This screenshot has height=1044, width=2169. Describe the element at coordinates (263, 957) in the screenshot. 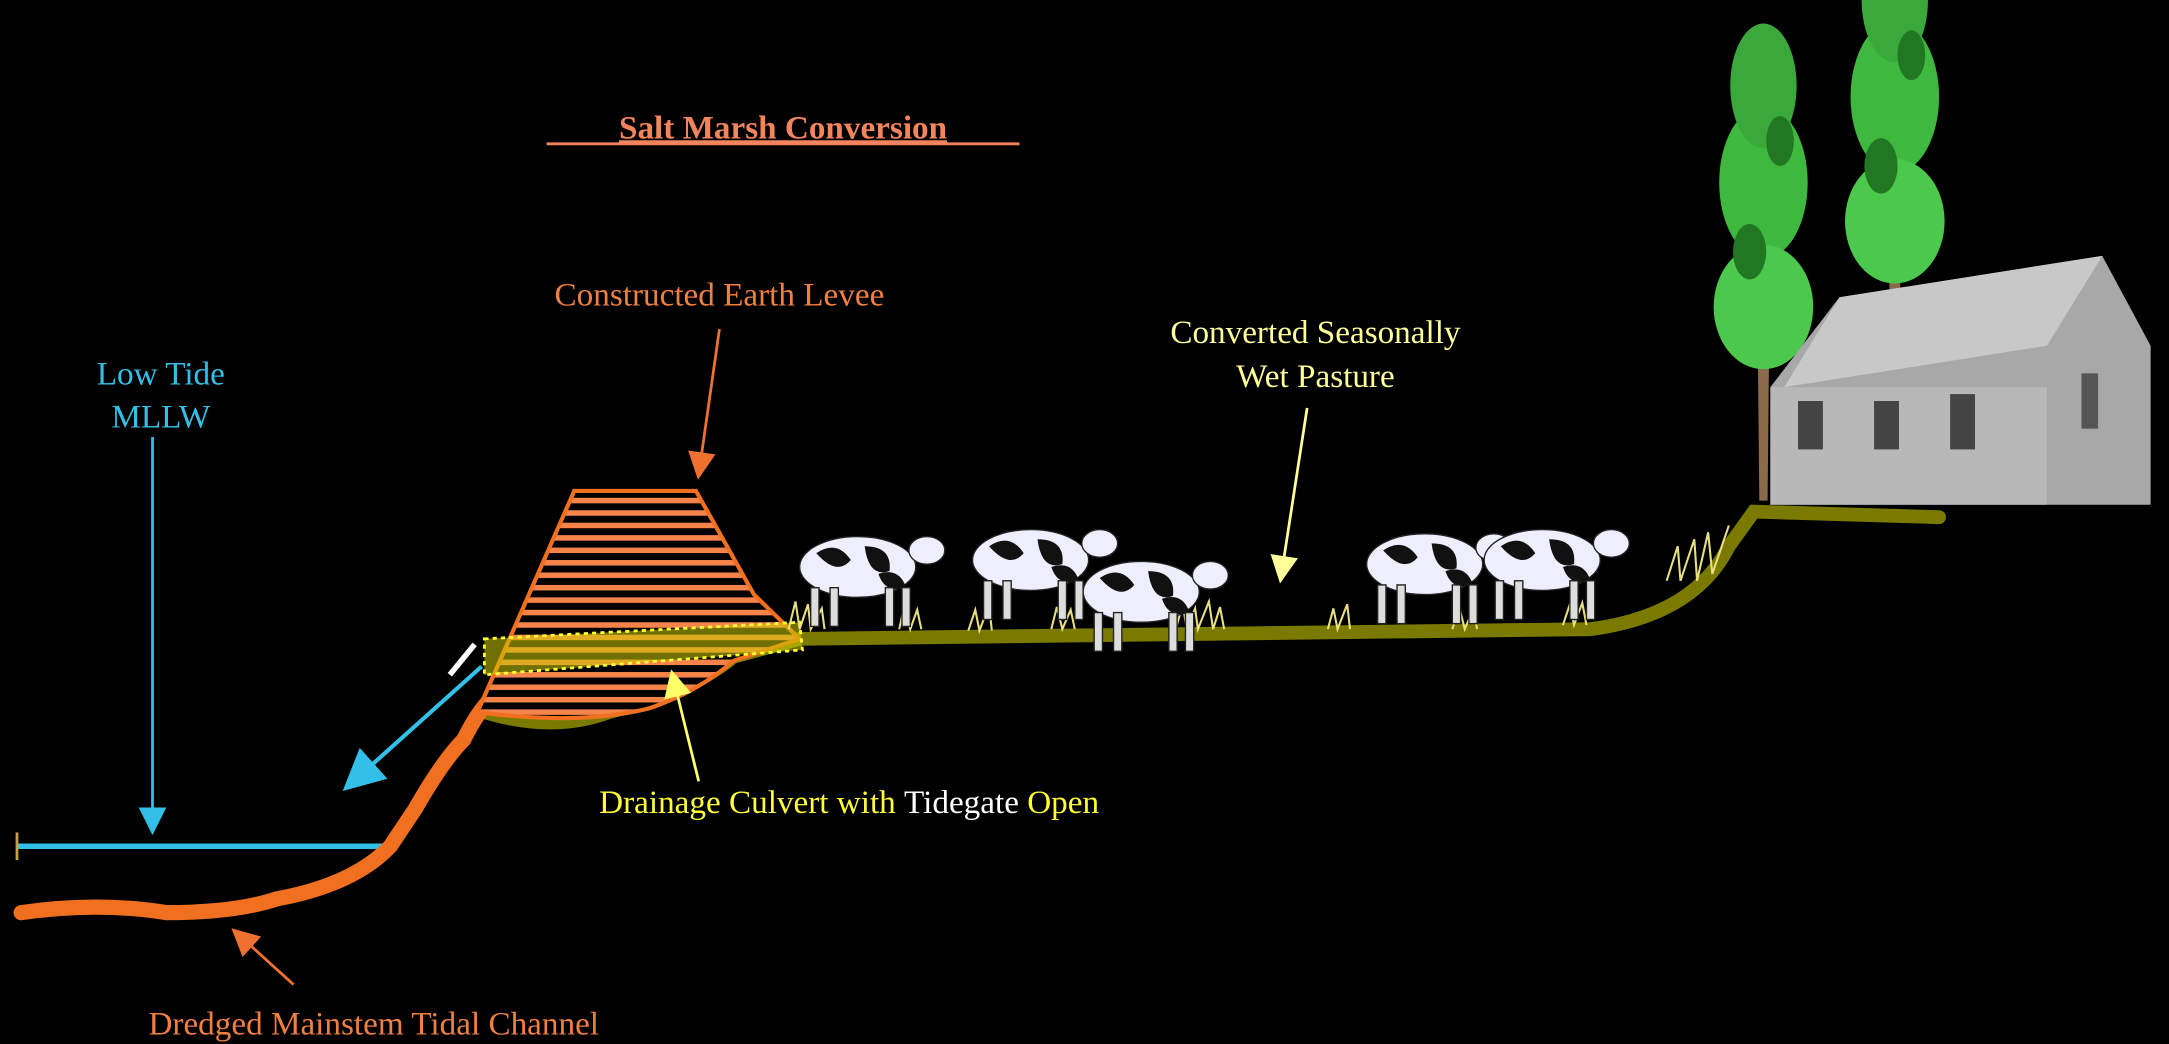

I see `channel-arrow` at that location.